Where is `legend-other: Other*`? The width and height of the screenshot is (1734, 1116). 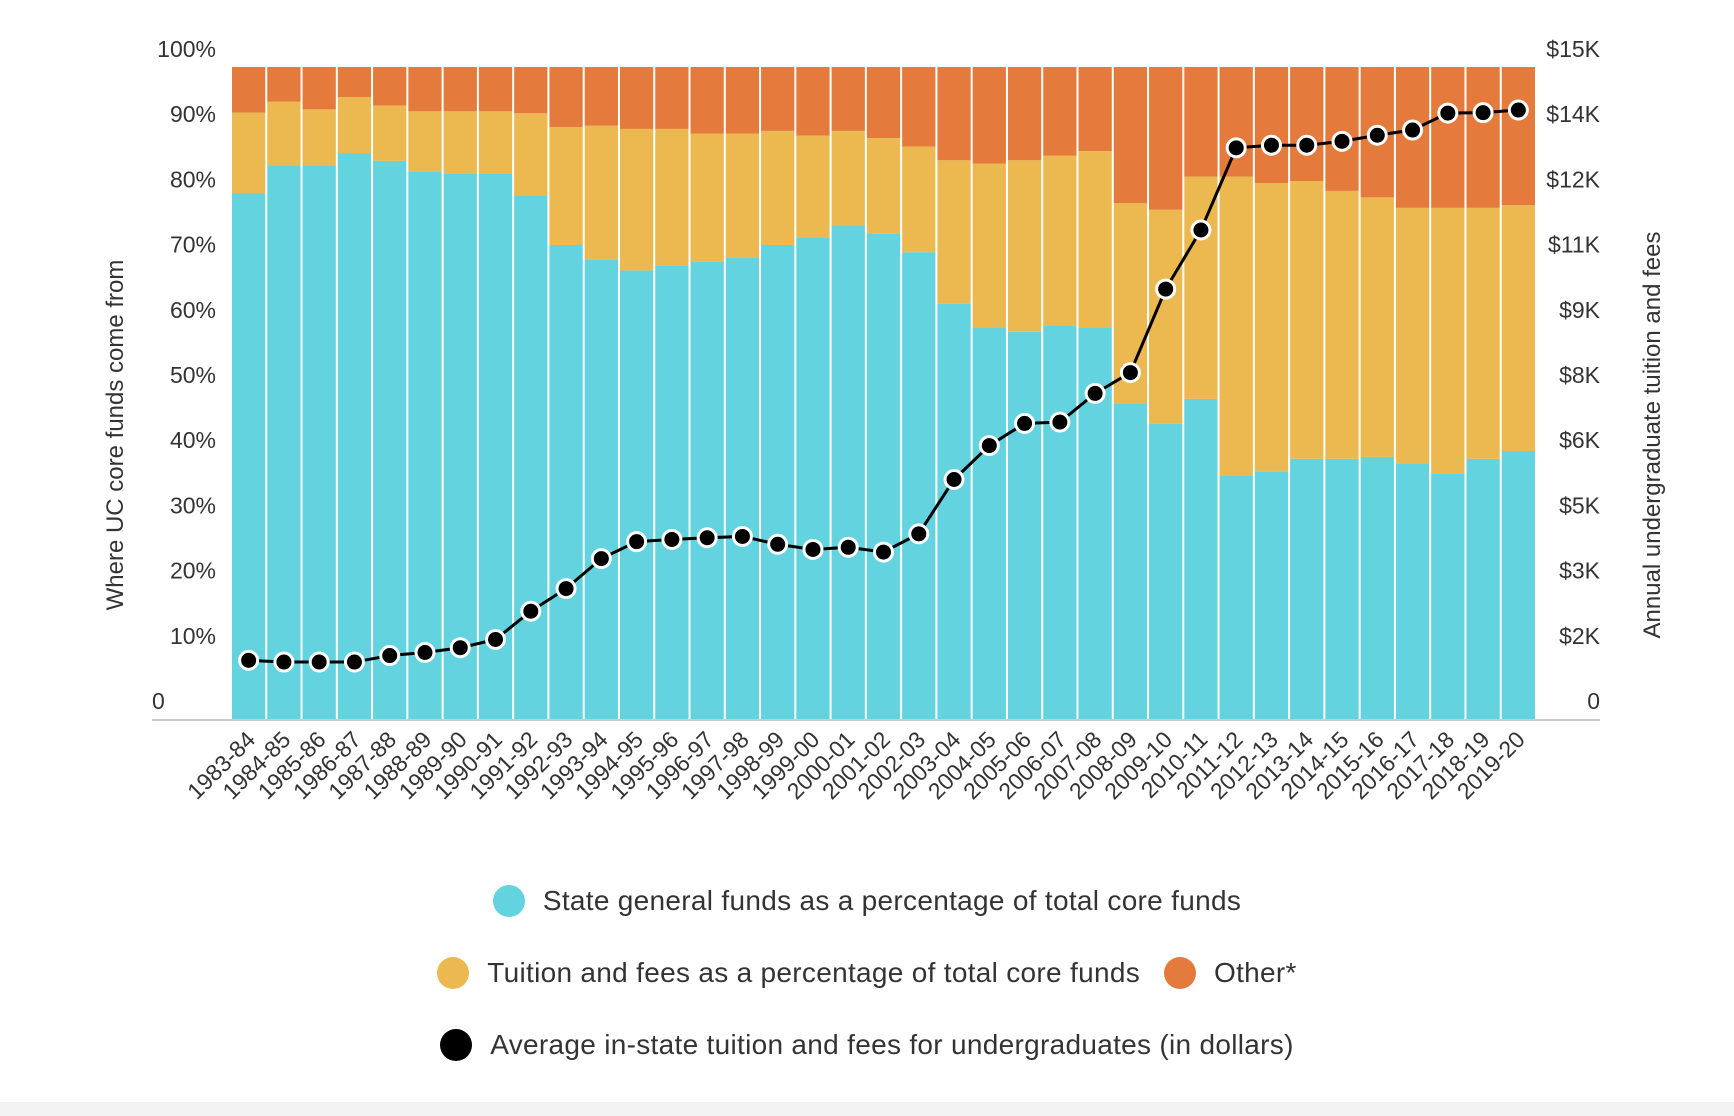 legend-other: Other* is located at coordinates (1230, 973).